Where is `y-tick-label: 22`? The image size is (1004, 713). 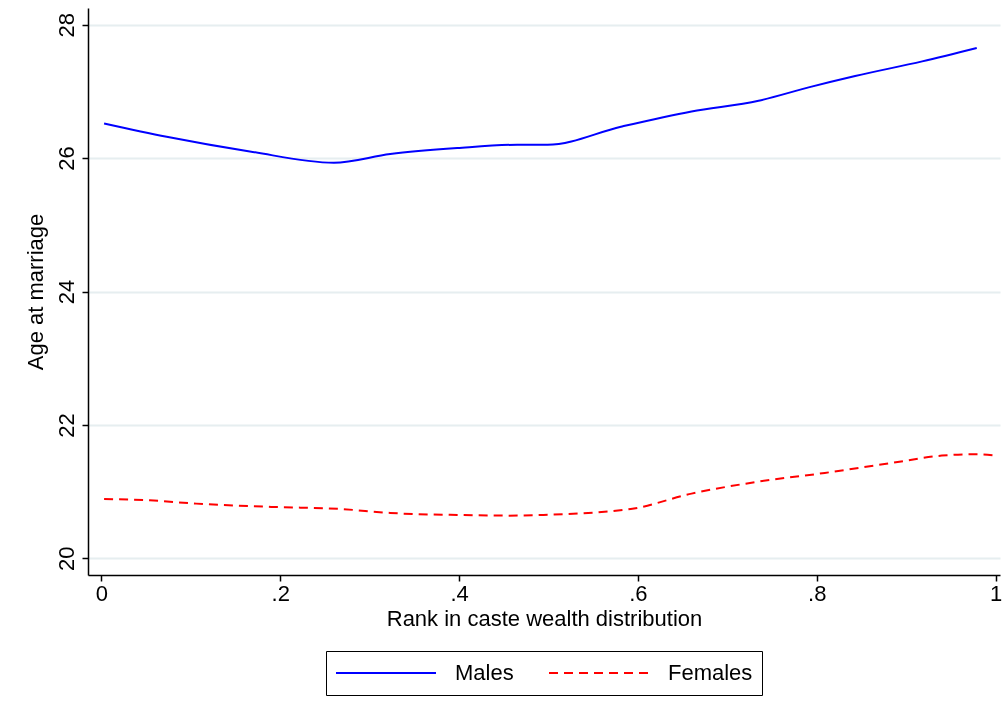
y-tick-label: 22 is located at coordinates (66, 425).